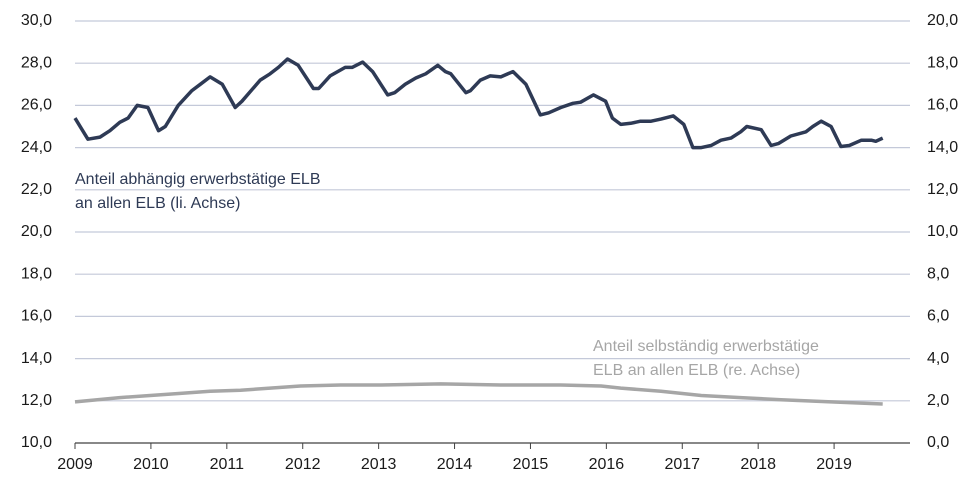  Describe the element at coordinates (36, 358) in the screenshot. I see `y-tick-label: 14,0` at that location.